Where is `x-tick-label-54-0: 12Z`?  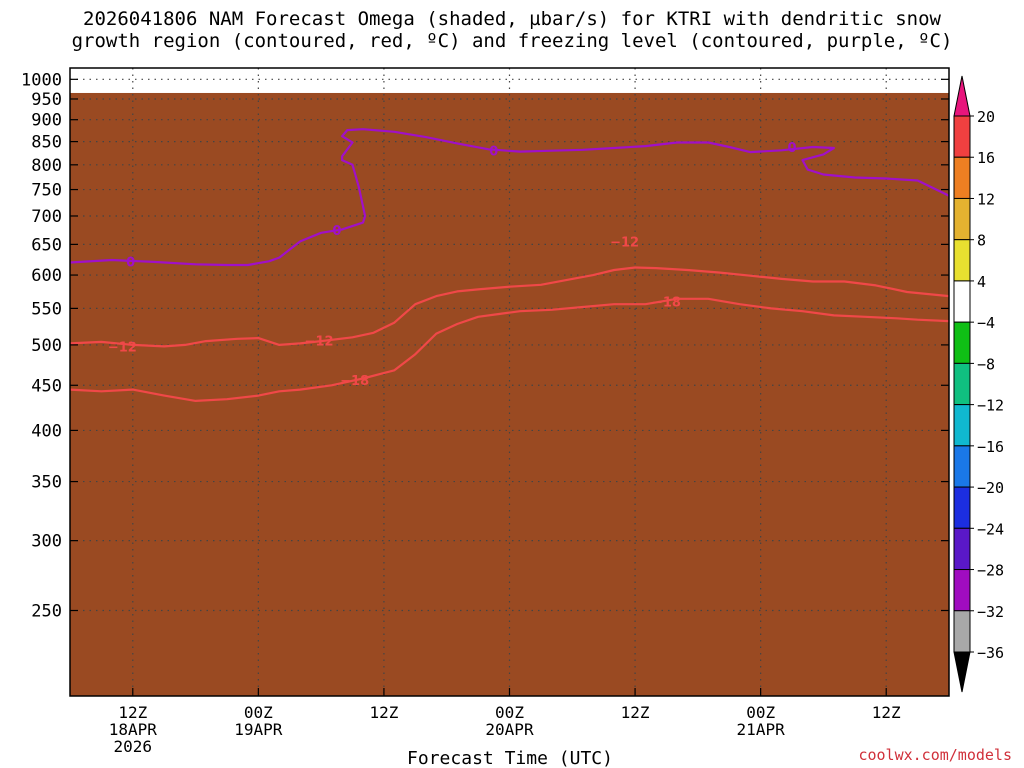 x-tick-label-54-0: 12Z is located at coordinates (635, 712).